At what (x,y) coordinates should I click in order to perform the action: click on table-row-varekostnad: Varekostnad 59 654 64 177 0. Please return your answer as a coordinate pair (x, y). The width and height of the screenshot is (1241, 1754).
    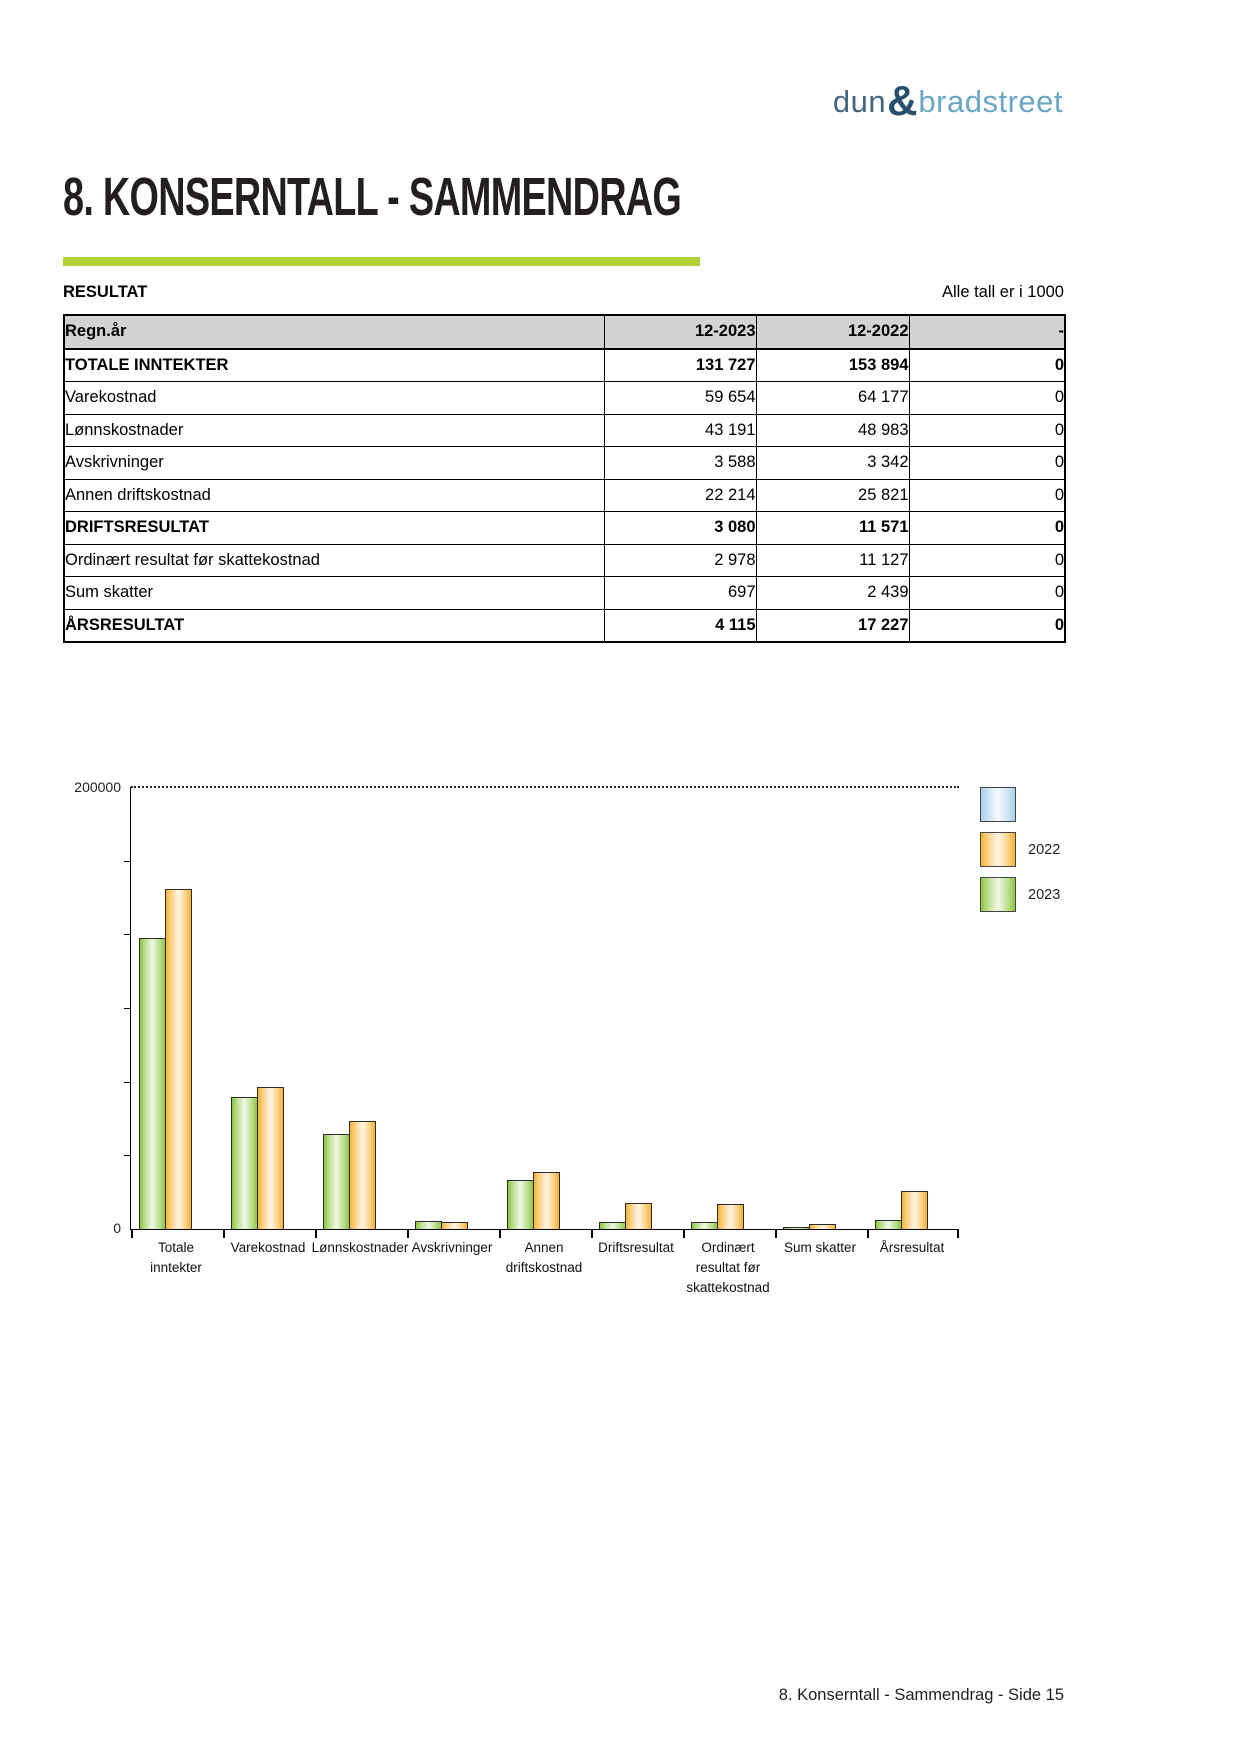
    Looking at the image, I should click on (564, 398).